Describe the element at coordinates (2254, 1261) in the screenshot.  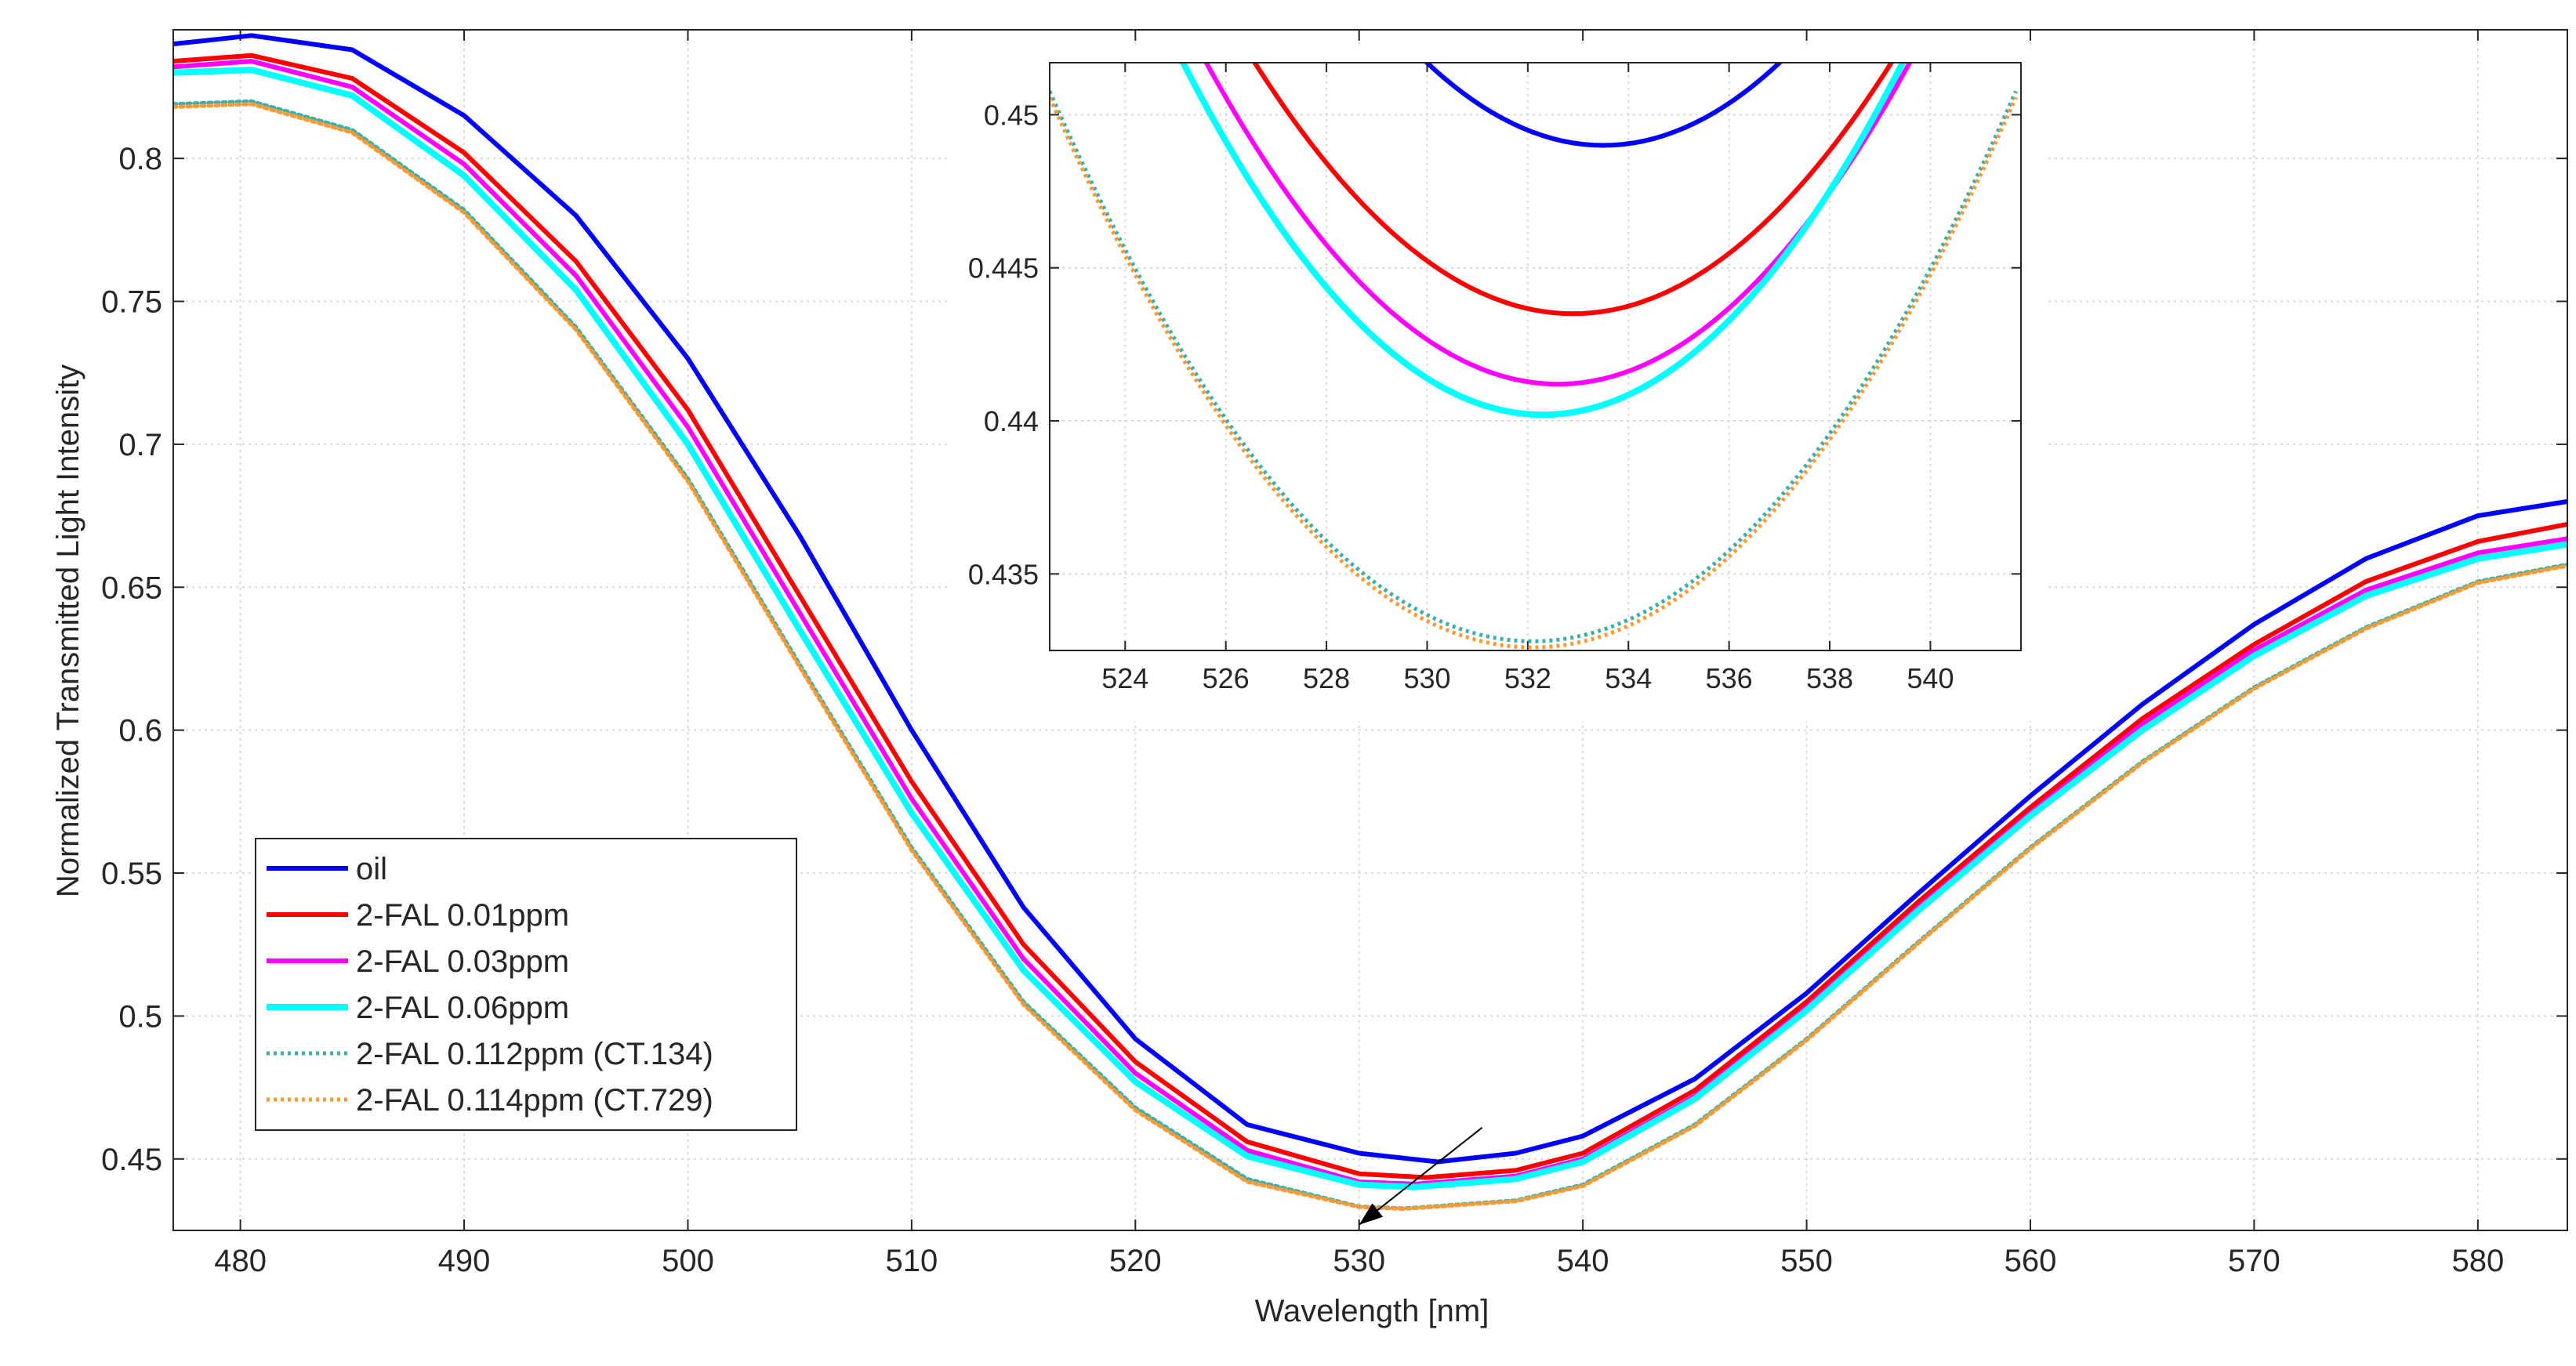
I see `x-tick-label: 570` at that location.